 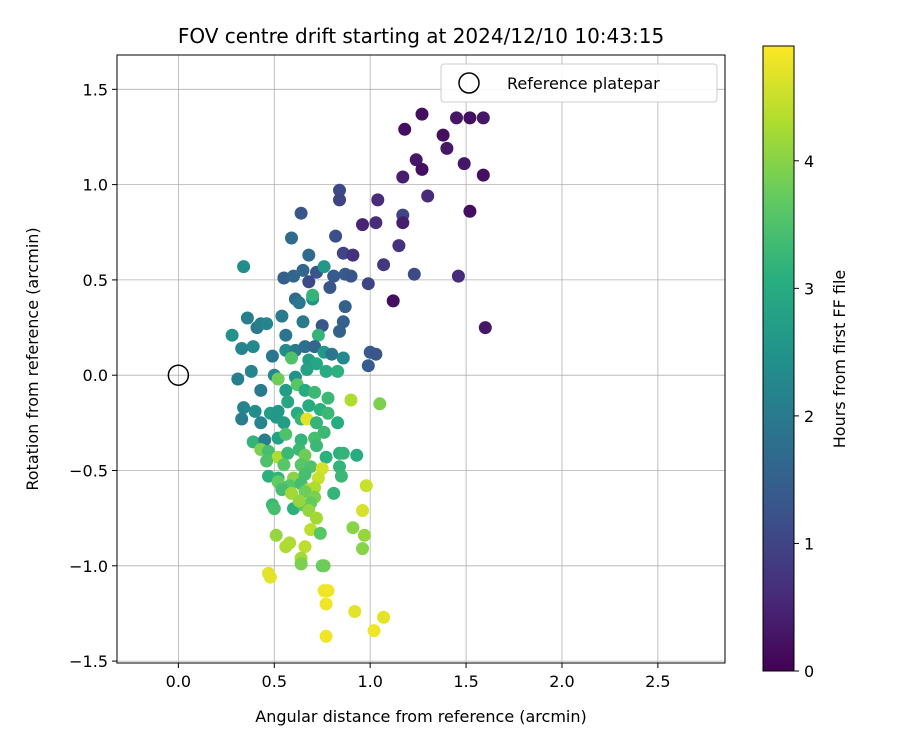 I want to click on y-tick-label: 1.0, so click(x=95, y=185).